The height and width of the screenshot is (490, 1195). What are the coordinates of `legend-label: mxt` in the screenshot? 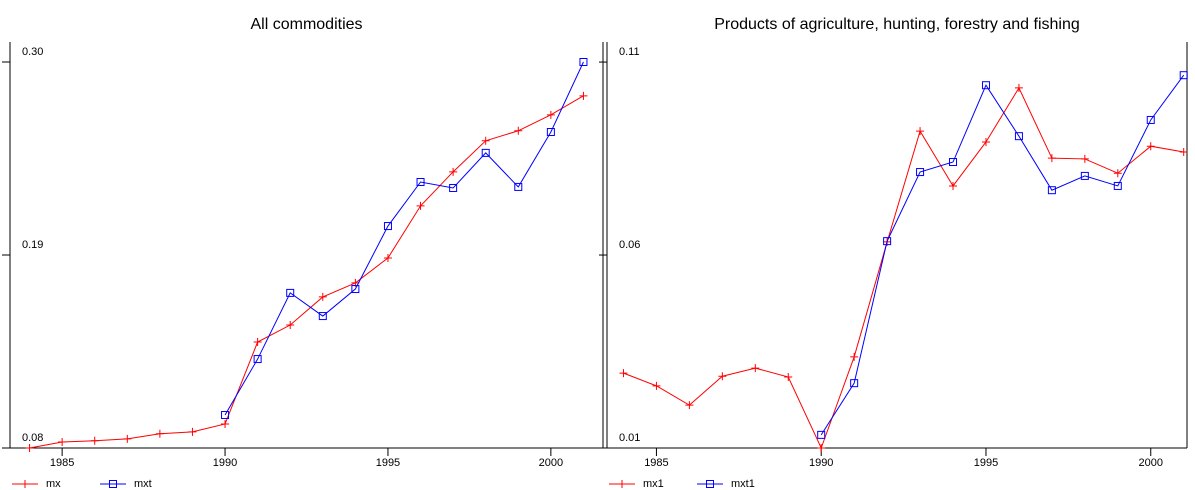 It's located at (143, 484).